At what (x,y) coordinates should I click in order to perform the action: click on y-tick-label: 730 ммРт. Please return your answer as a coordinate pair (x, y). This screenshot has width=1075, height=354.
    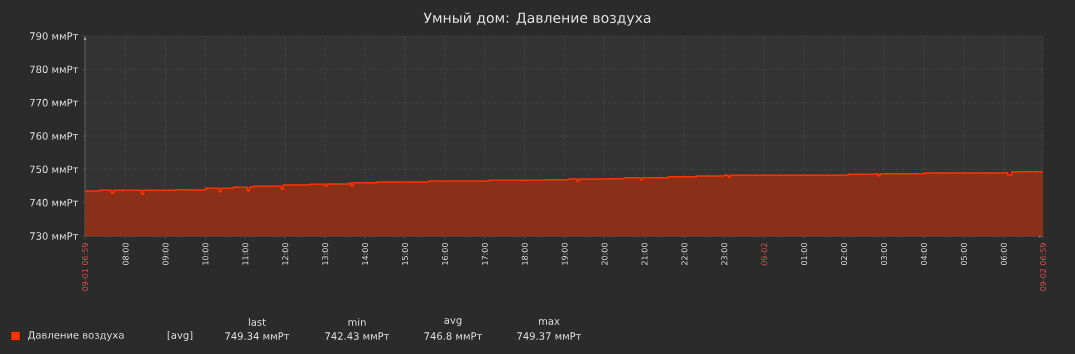
    Looking at the image, I should click on (54, 236).